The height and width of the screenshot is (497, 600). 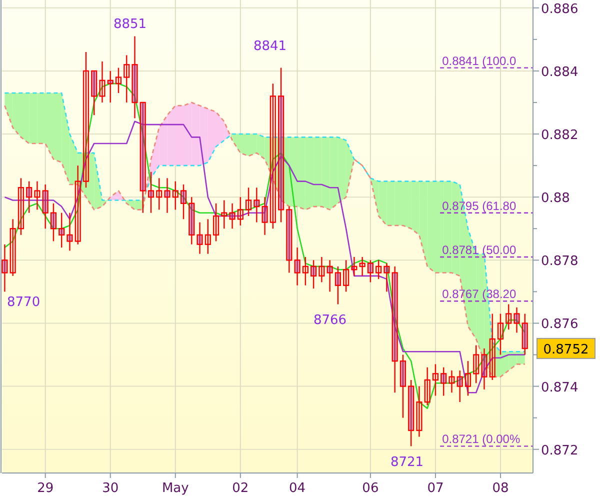 I want to click on x-tick-label: May, so click(x=176, y=488).